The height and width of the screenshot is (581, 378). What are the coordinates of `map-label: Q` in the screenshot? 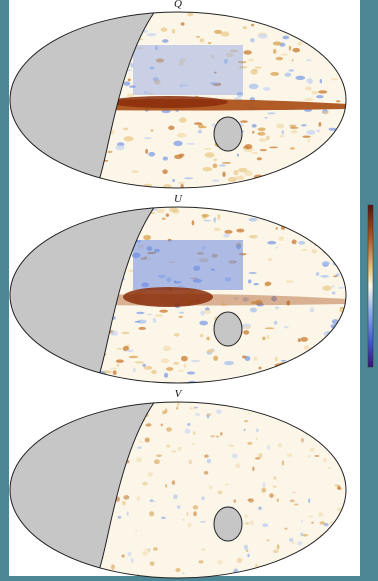 It's located at (178, 5).